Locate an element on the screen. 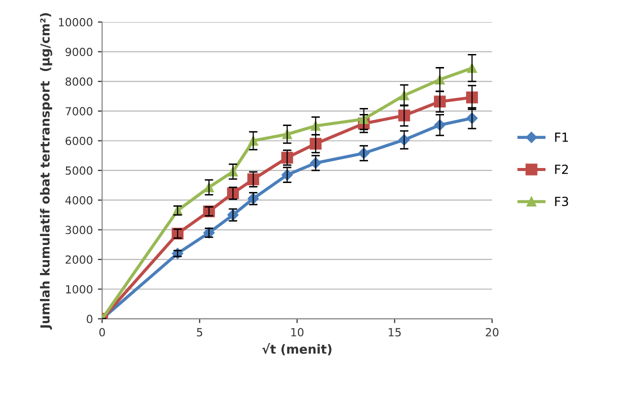  legend-label: F3 is located at coordinates (561, 201).